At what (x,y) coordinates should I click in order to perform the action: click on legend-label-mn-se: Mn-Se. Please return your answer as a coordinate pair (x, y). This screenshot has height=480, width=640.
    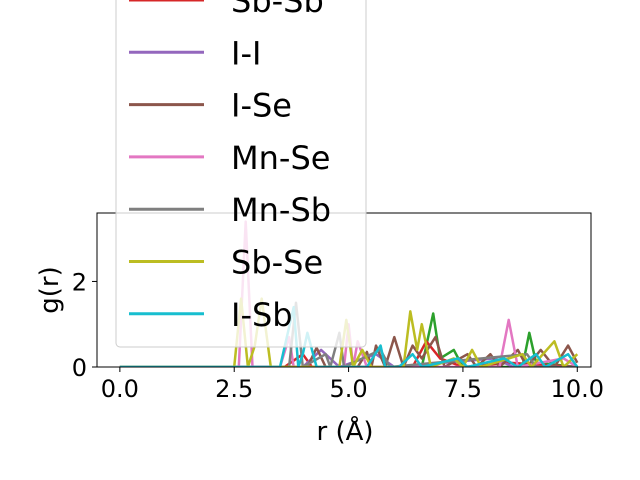
    Looking at the image, I should click on (280, 158).